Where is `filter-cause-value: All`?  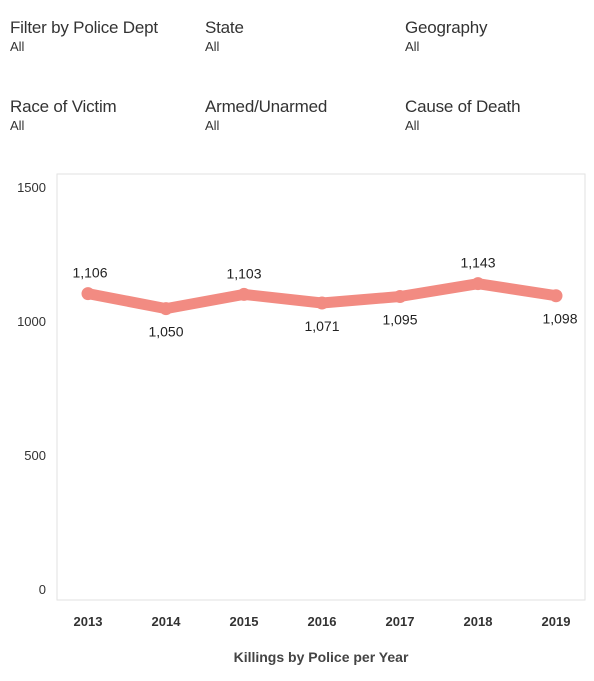 filter-cause-value: All is located at coordinates (412, 125).